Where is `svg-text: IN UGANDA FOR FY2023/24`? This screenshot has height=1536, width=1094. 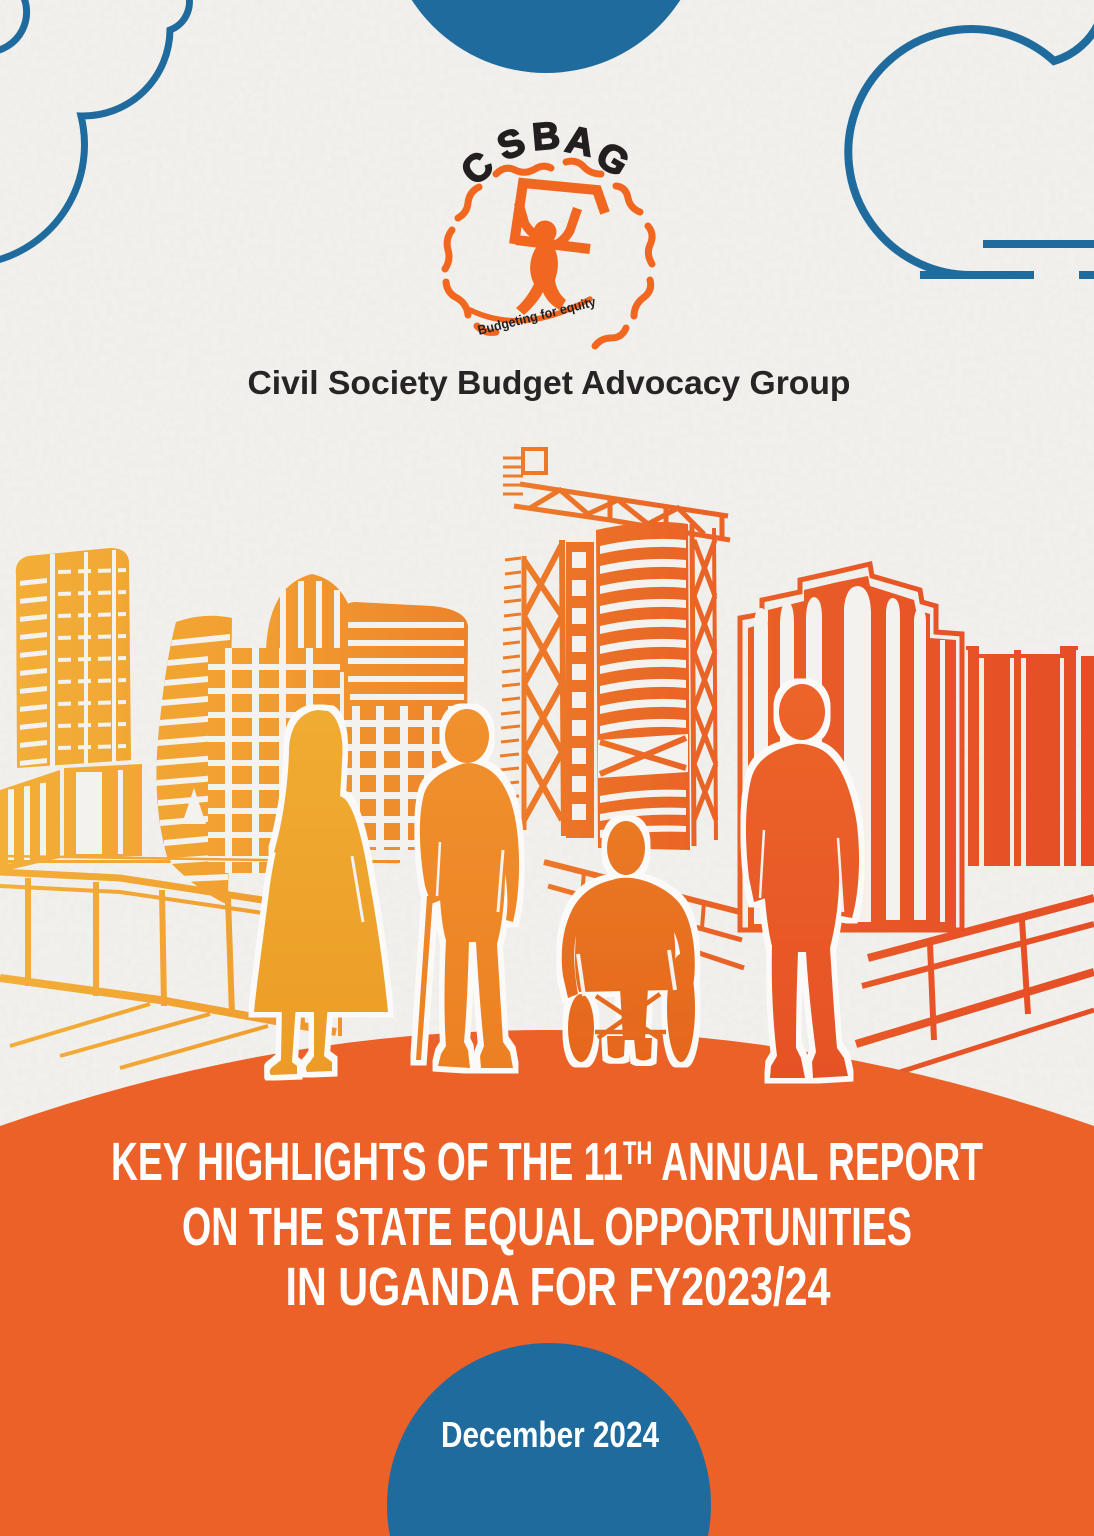
svg-text: IN UGANDA FOR FY2023/24 is located at coordinates (558, 1287).